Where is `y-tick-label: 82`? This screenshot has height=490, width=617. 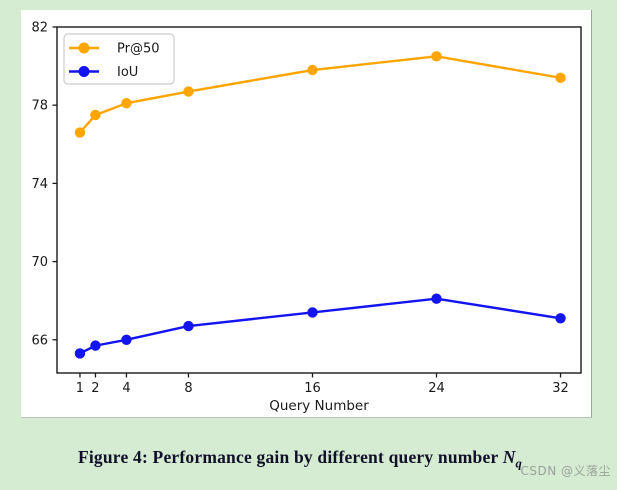
y-tick-label: 82 is located at coordinates (39, 28).